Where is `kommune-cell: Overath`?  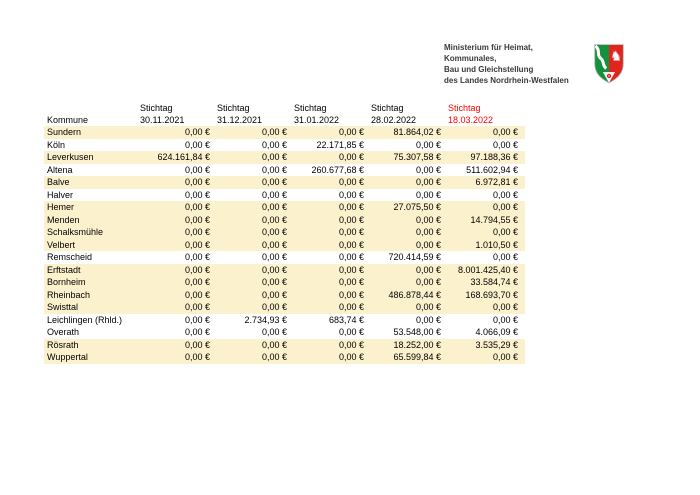
kommune-cell: Overath is located at coordinates (63, 332).